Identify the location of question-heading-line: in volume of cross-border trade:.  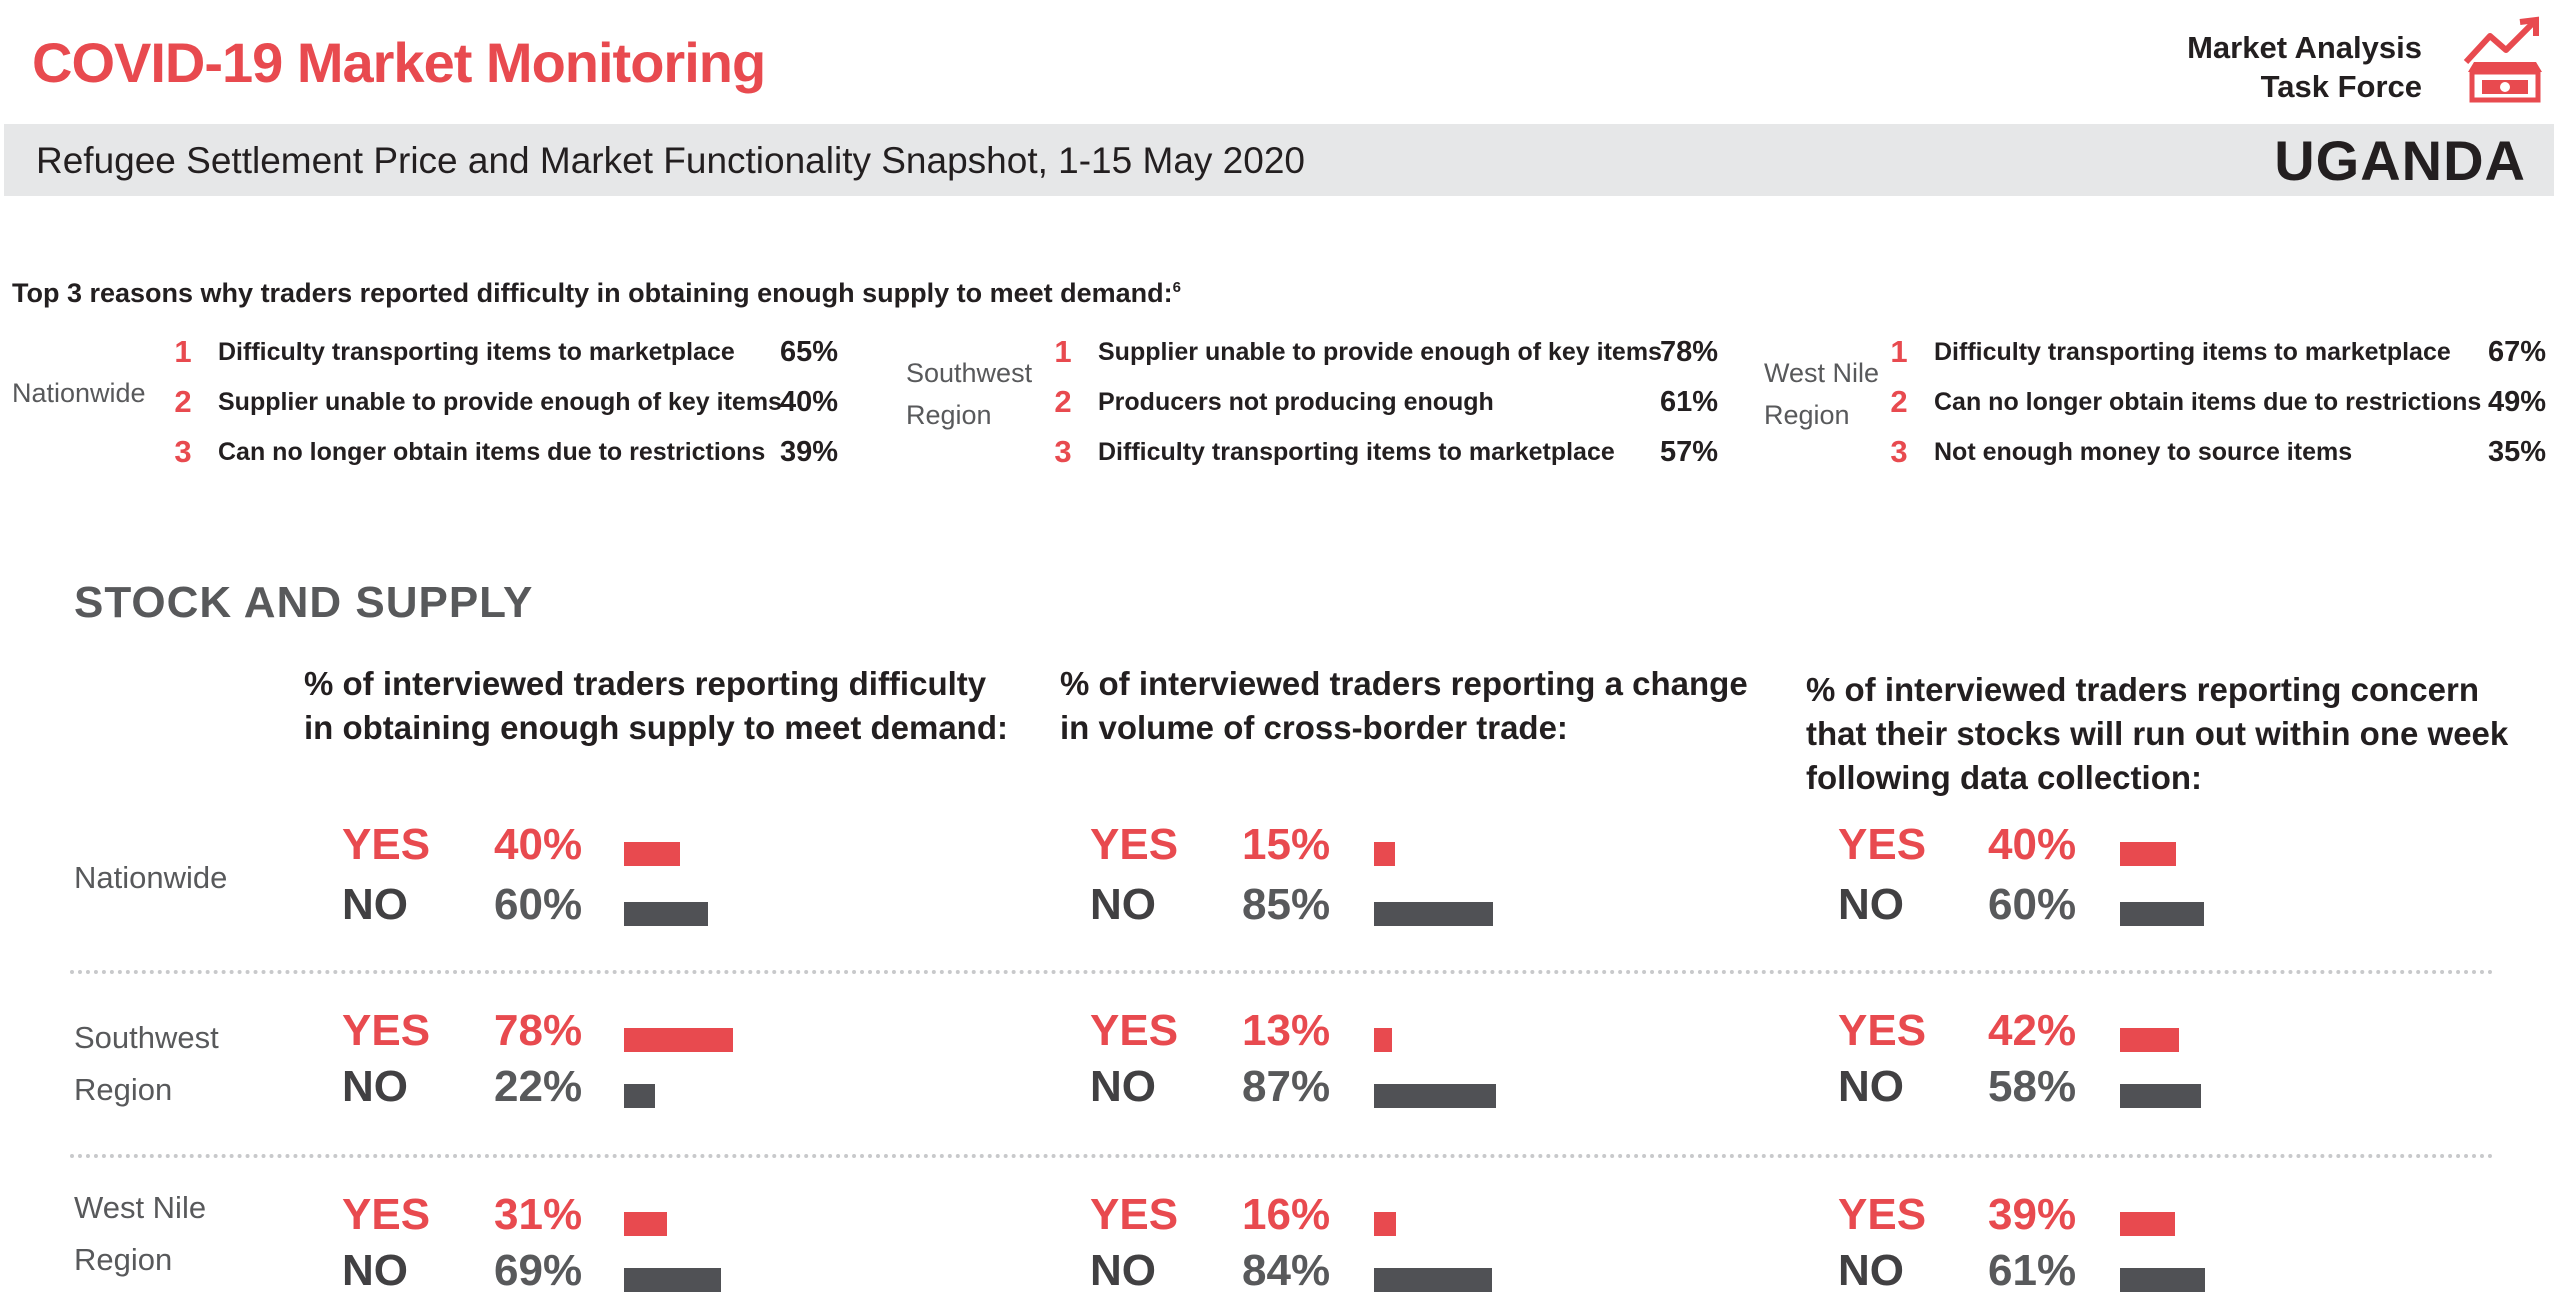
(1314, 727).